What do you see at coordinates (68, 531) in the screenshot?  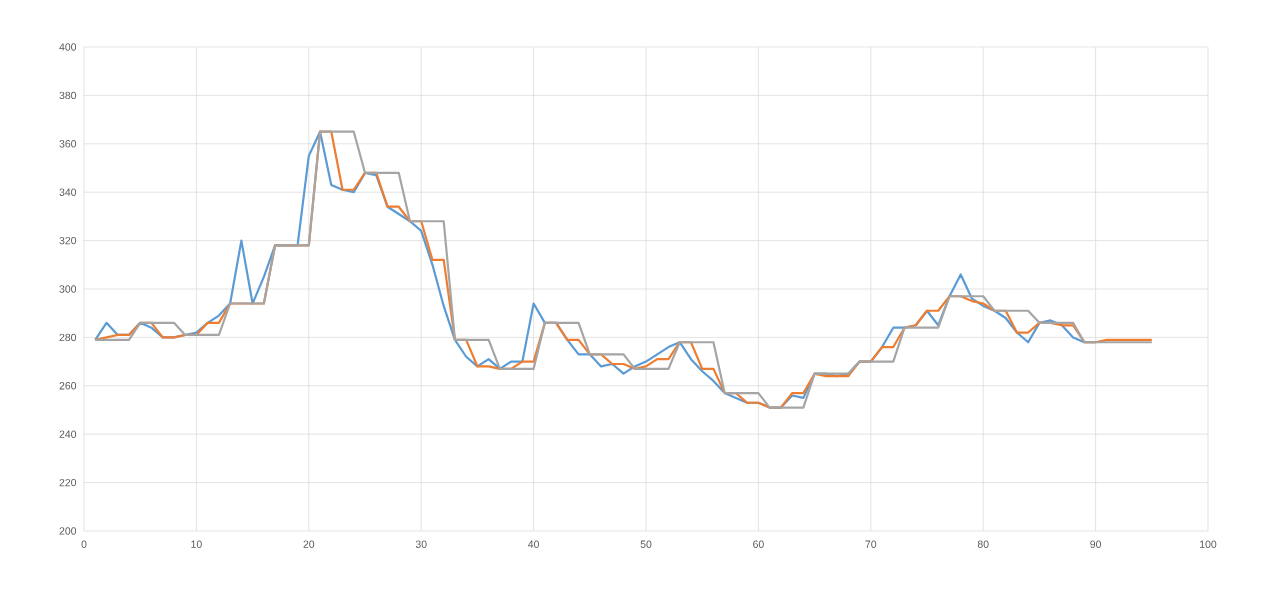 I see `y-tick-label: 200` at bounding box center [68, 531].